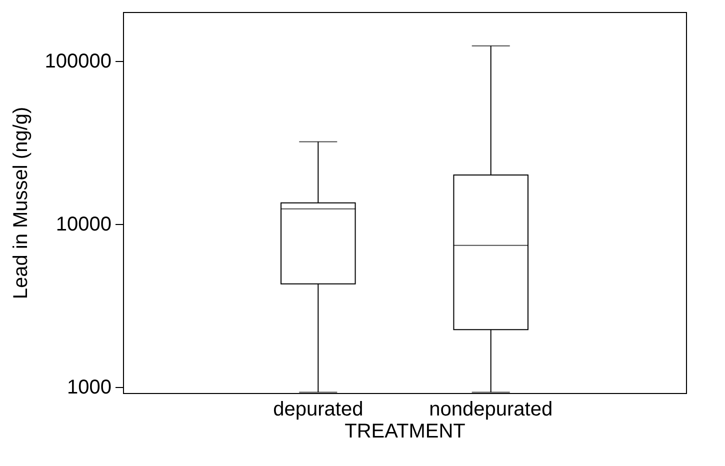 Image resolution: width=725 pixels, height=466 pixels. Describe the element at coordinates (84, 225) in the screenshot. I see `y-tick-label: 10000` at that location.